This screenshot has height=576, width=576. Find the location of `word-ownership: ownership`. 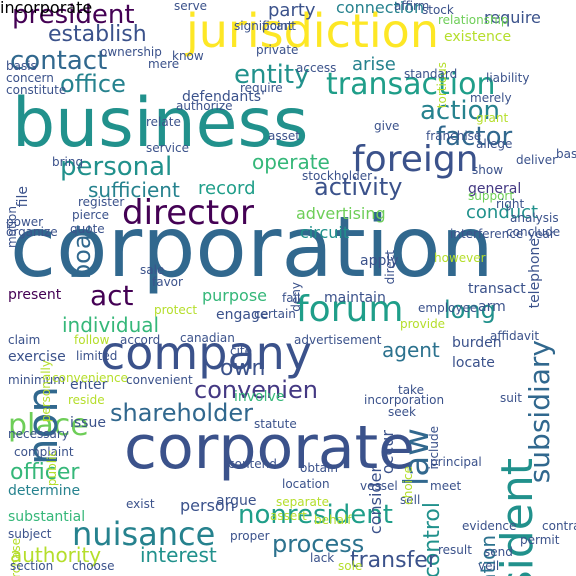

word-ownership: ownership is located at coordinates (131, 52).